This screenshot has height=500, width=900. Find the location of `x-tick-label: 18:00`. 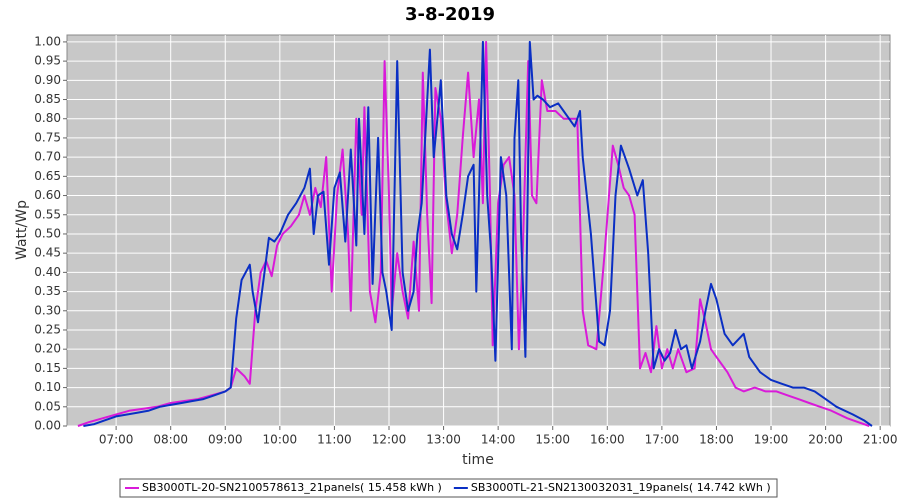

x-tick-label: 18:00 is located at coordinates (716, 440).